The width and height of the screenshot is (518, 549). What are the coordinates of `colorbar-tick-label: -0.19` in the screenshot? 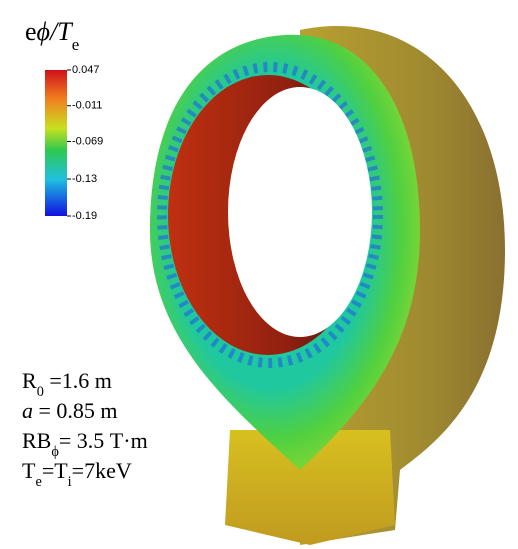 It's located at (84, 216).